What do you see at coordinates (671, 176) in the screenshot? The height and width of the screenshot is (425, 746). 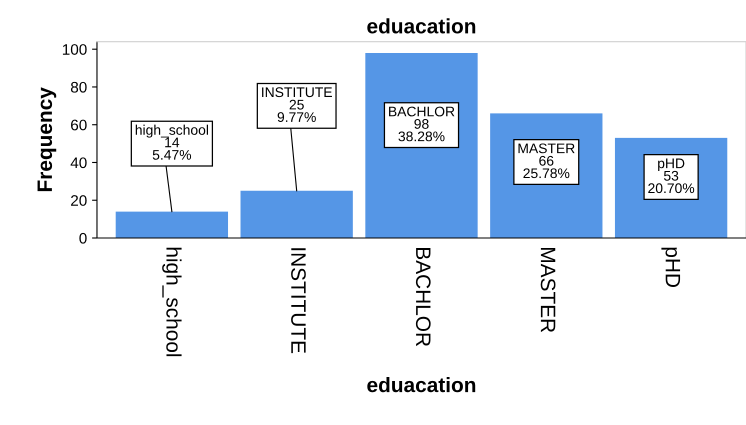 I see `data-label: pHD 53 20.70%` at bounding box center [671, 176].